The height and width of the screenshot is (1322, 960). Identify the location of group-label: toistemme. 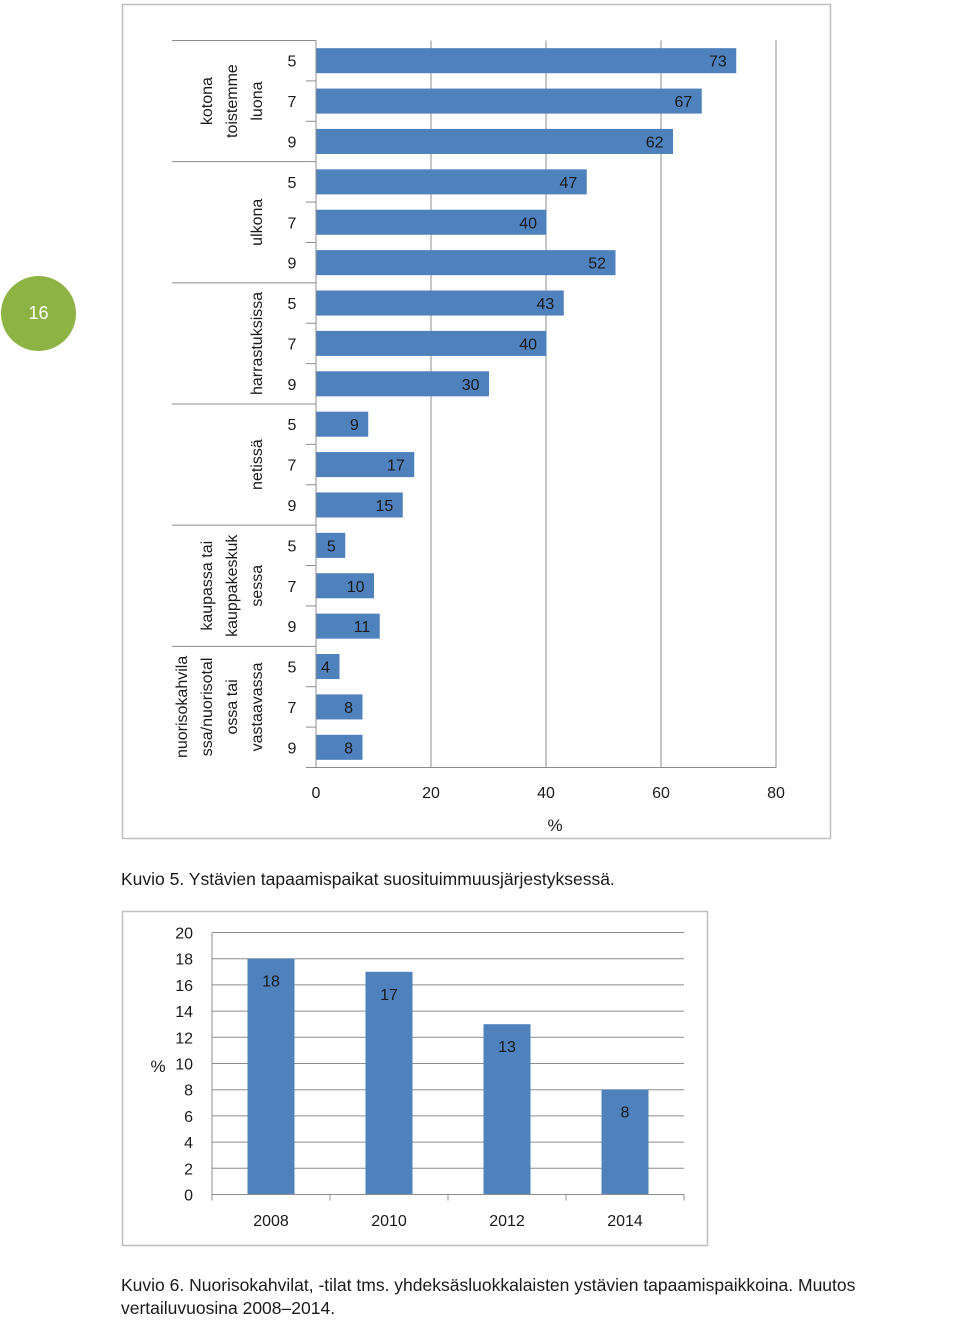
(232, 101).